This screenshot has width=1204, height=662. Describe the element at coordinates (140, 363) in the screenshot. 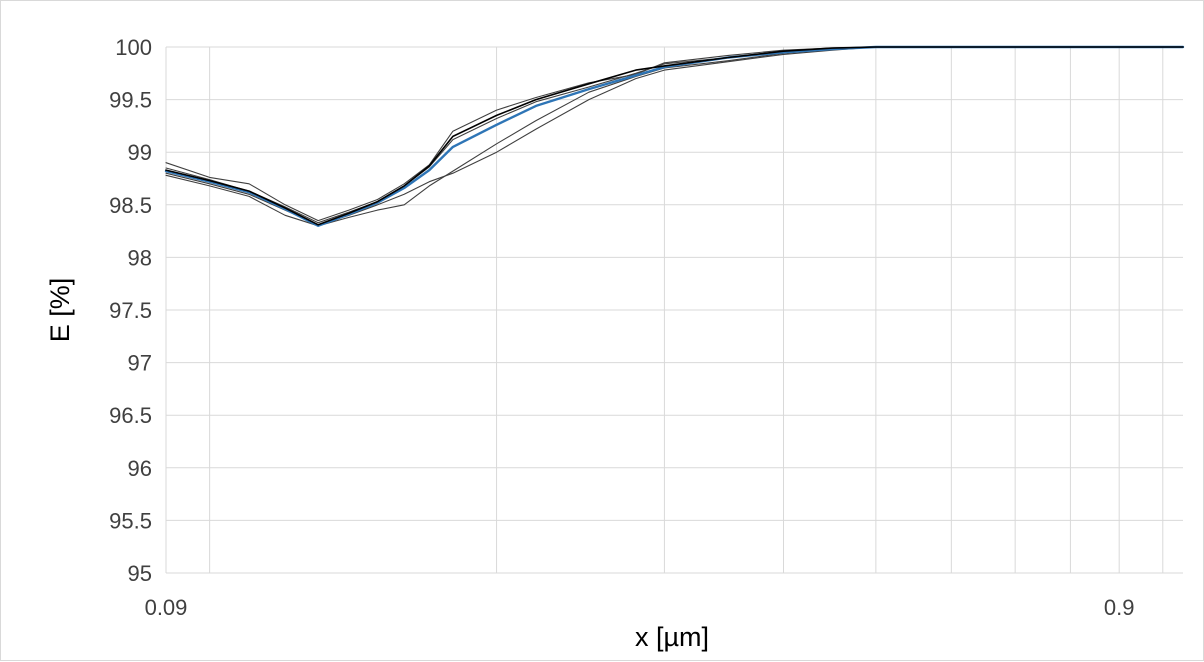

I see `y-tick-label: 97` at that location.